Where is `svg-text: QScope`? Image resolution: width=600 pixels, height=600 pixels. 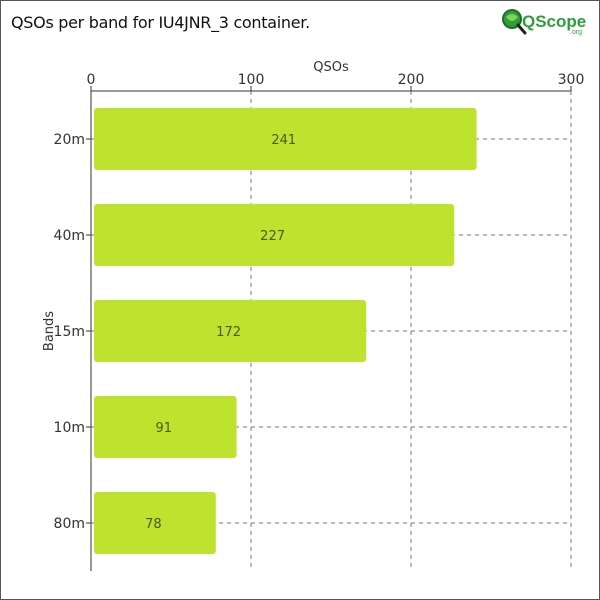
svg-text: QScope is located at coordinates (554, 21).